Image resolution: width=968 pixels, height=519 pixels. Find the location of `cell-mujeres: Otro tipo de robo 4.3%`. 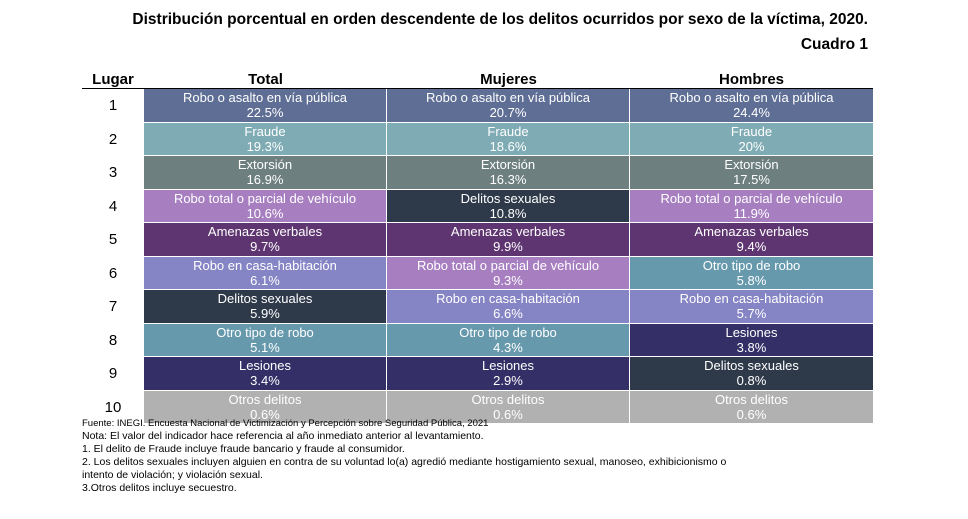

cell-mujeres: Otro tipo de robo 4.3% is located at coordinates (508, 340).